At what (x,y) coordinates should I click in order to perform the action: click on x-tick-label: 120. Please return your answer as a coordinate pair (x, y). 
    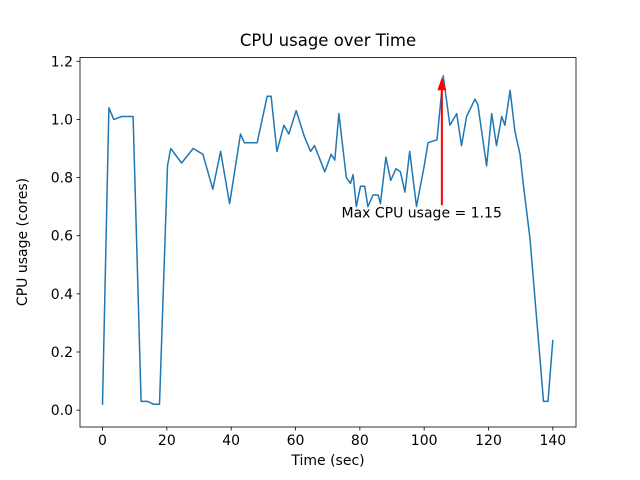
    Looking at the image, I should click on (488, 441).